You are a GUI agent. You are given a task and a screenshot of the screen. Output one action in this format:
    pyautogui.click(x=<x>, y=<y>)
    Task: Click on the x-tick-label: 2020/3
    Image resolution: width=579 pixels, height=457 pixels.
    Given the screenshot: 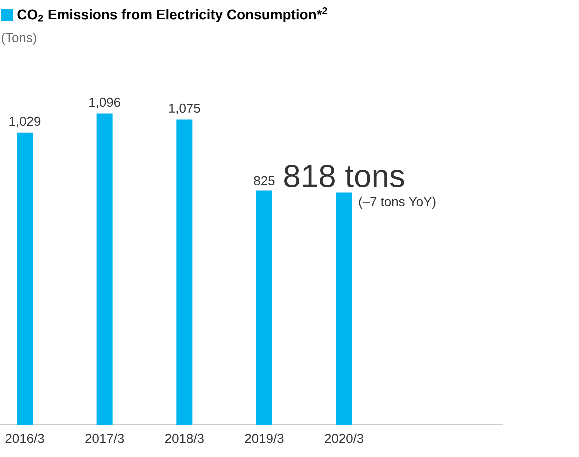 What is the action you would take?
    pyautogui.click(x=344, y=439)
    